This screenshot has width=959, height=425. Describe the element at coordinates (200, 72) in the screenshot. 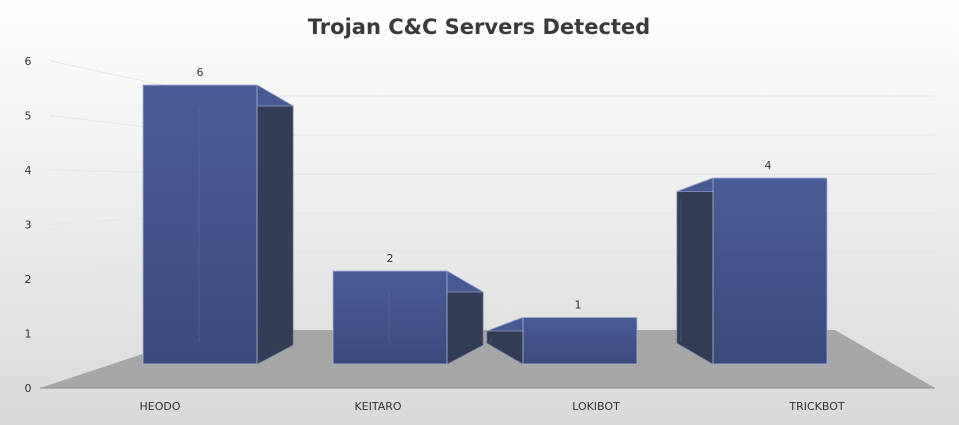

I see `data-label: 6` at that location.